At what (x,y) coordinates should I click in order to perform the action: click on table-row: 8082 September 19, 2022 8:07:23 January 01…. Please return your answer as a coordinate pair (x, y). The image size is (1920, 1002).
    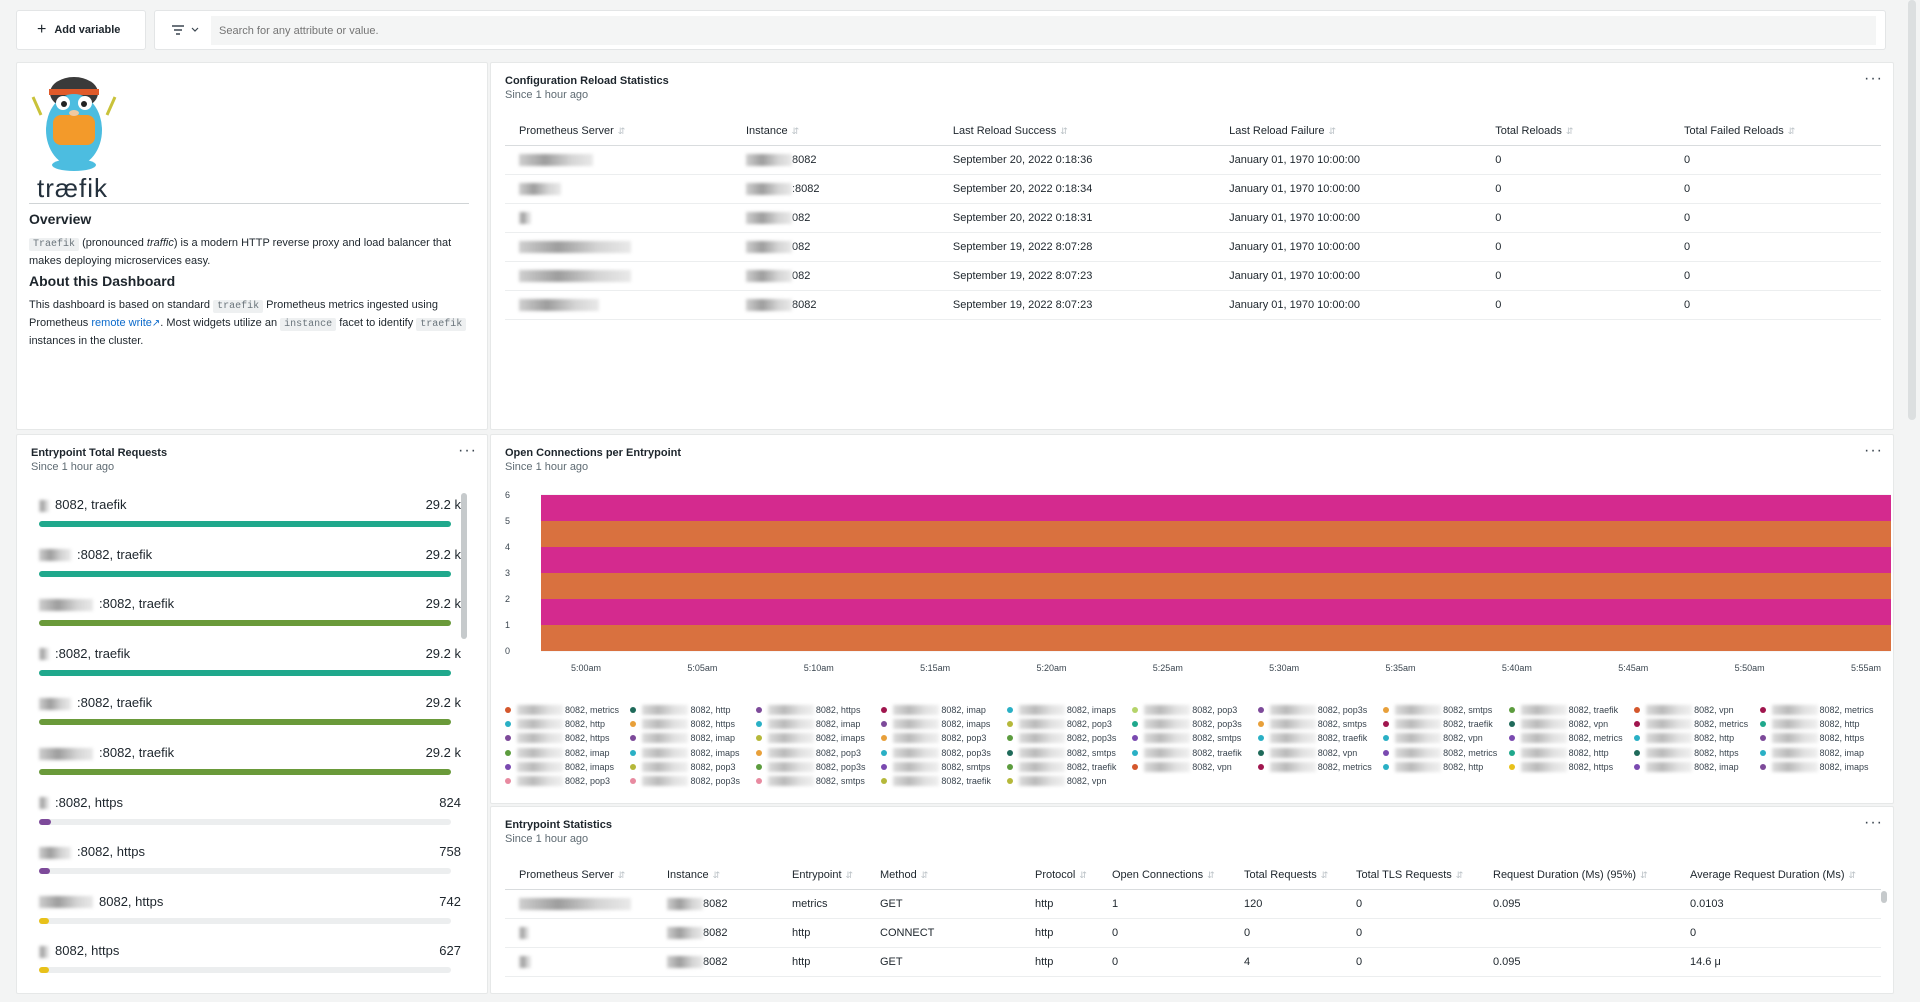
    Looking at the image, I should click on (1193, 305).